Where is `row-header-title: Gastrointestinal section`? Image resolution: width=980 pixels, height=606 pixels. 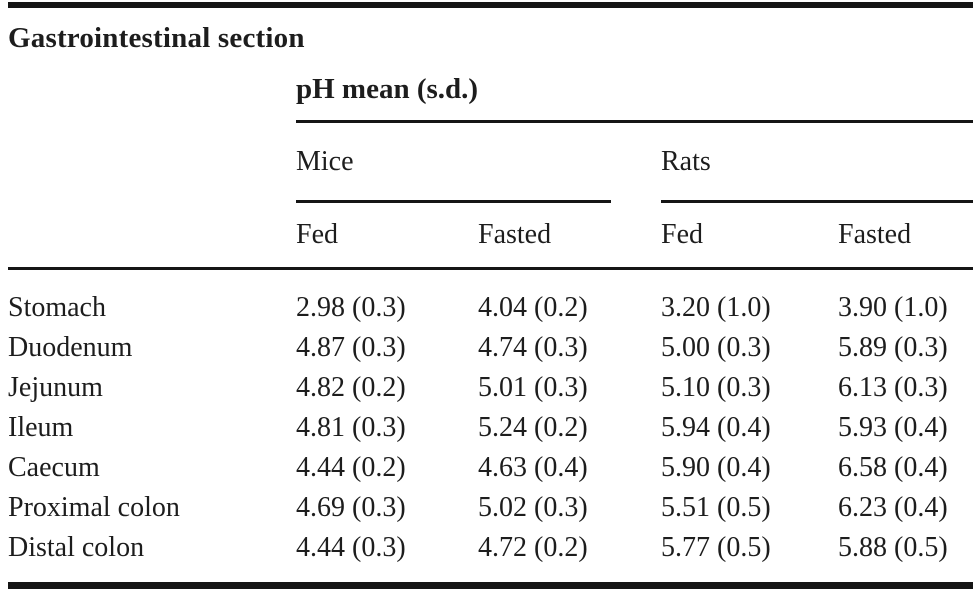
row-header-title: Gastrointestinal section is located at coordinates (156, 38).